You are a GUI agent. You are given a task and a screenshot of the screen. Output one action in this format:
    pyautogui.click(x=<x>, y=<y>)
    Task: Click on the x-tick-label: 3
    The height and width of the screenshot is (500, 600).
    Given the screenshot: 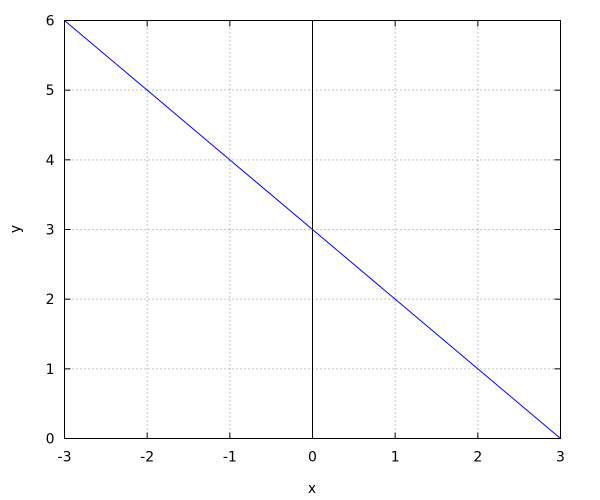 What is the action you would take?
    pyautogui.click(x=560, y=458)
    